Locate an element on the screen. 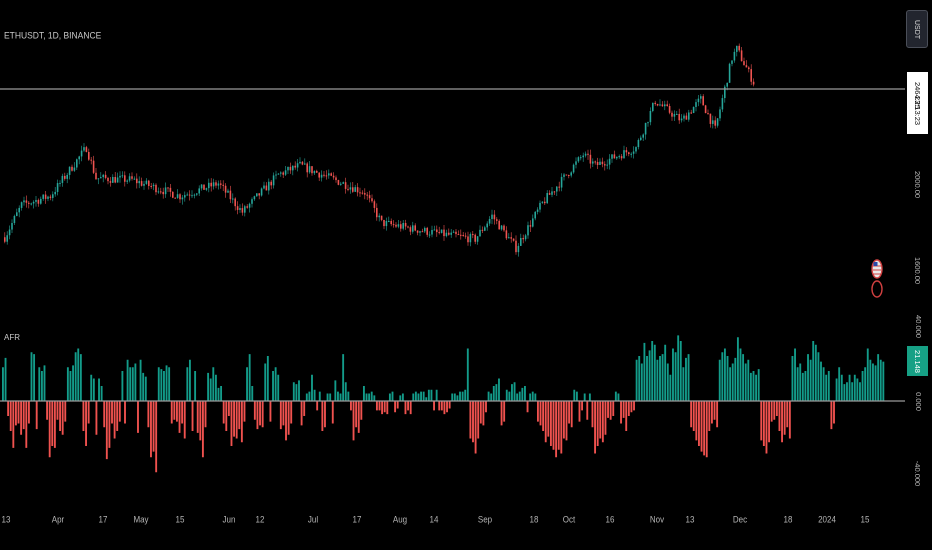 This screenshot has width=932, height=550. currency-button: USDT is located at coordinates (917, 29).